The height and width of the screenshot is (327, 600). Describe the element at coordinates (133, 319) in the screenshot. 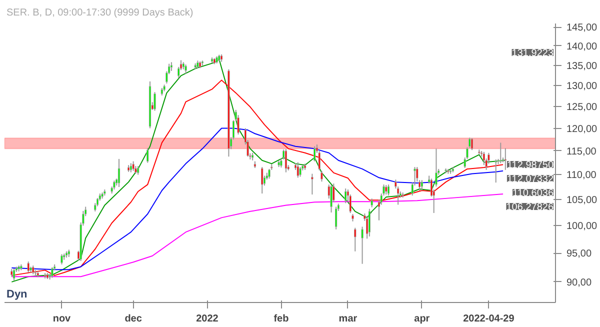

I see `x-tick-label: dec` at that location.